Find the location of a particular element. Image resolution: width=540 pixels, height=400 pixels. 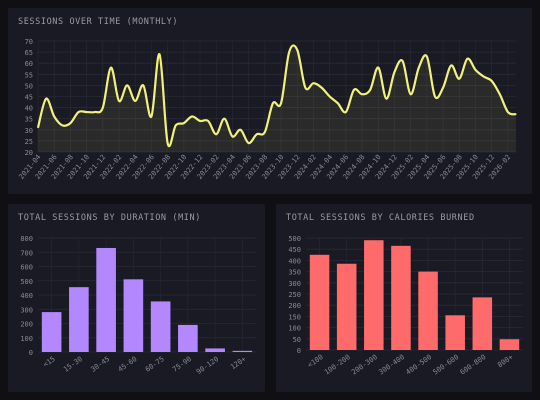

line-ytick-label: 65 is located at coordinates (29, 53).